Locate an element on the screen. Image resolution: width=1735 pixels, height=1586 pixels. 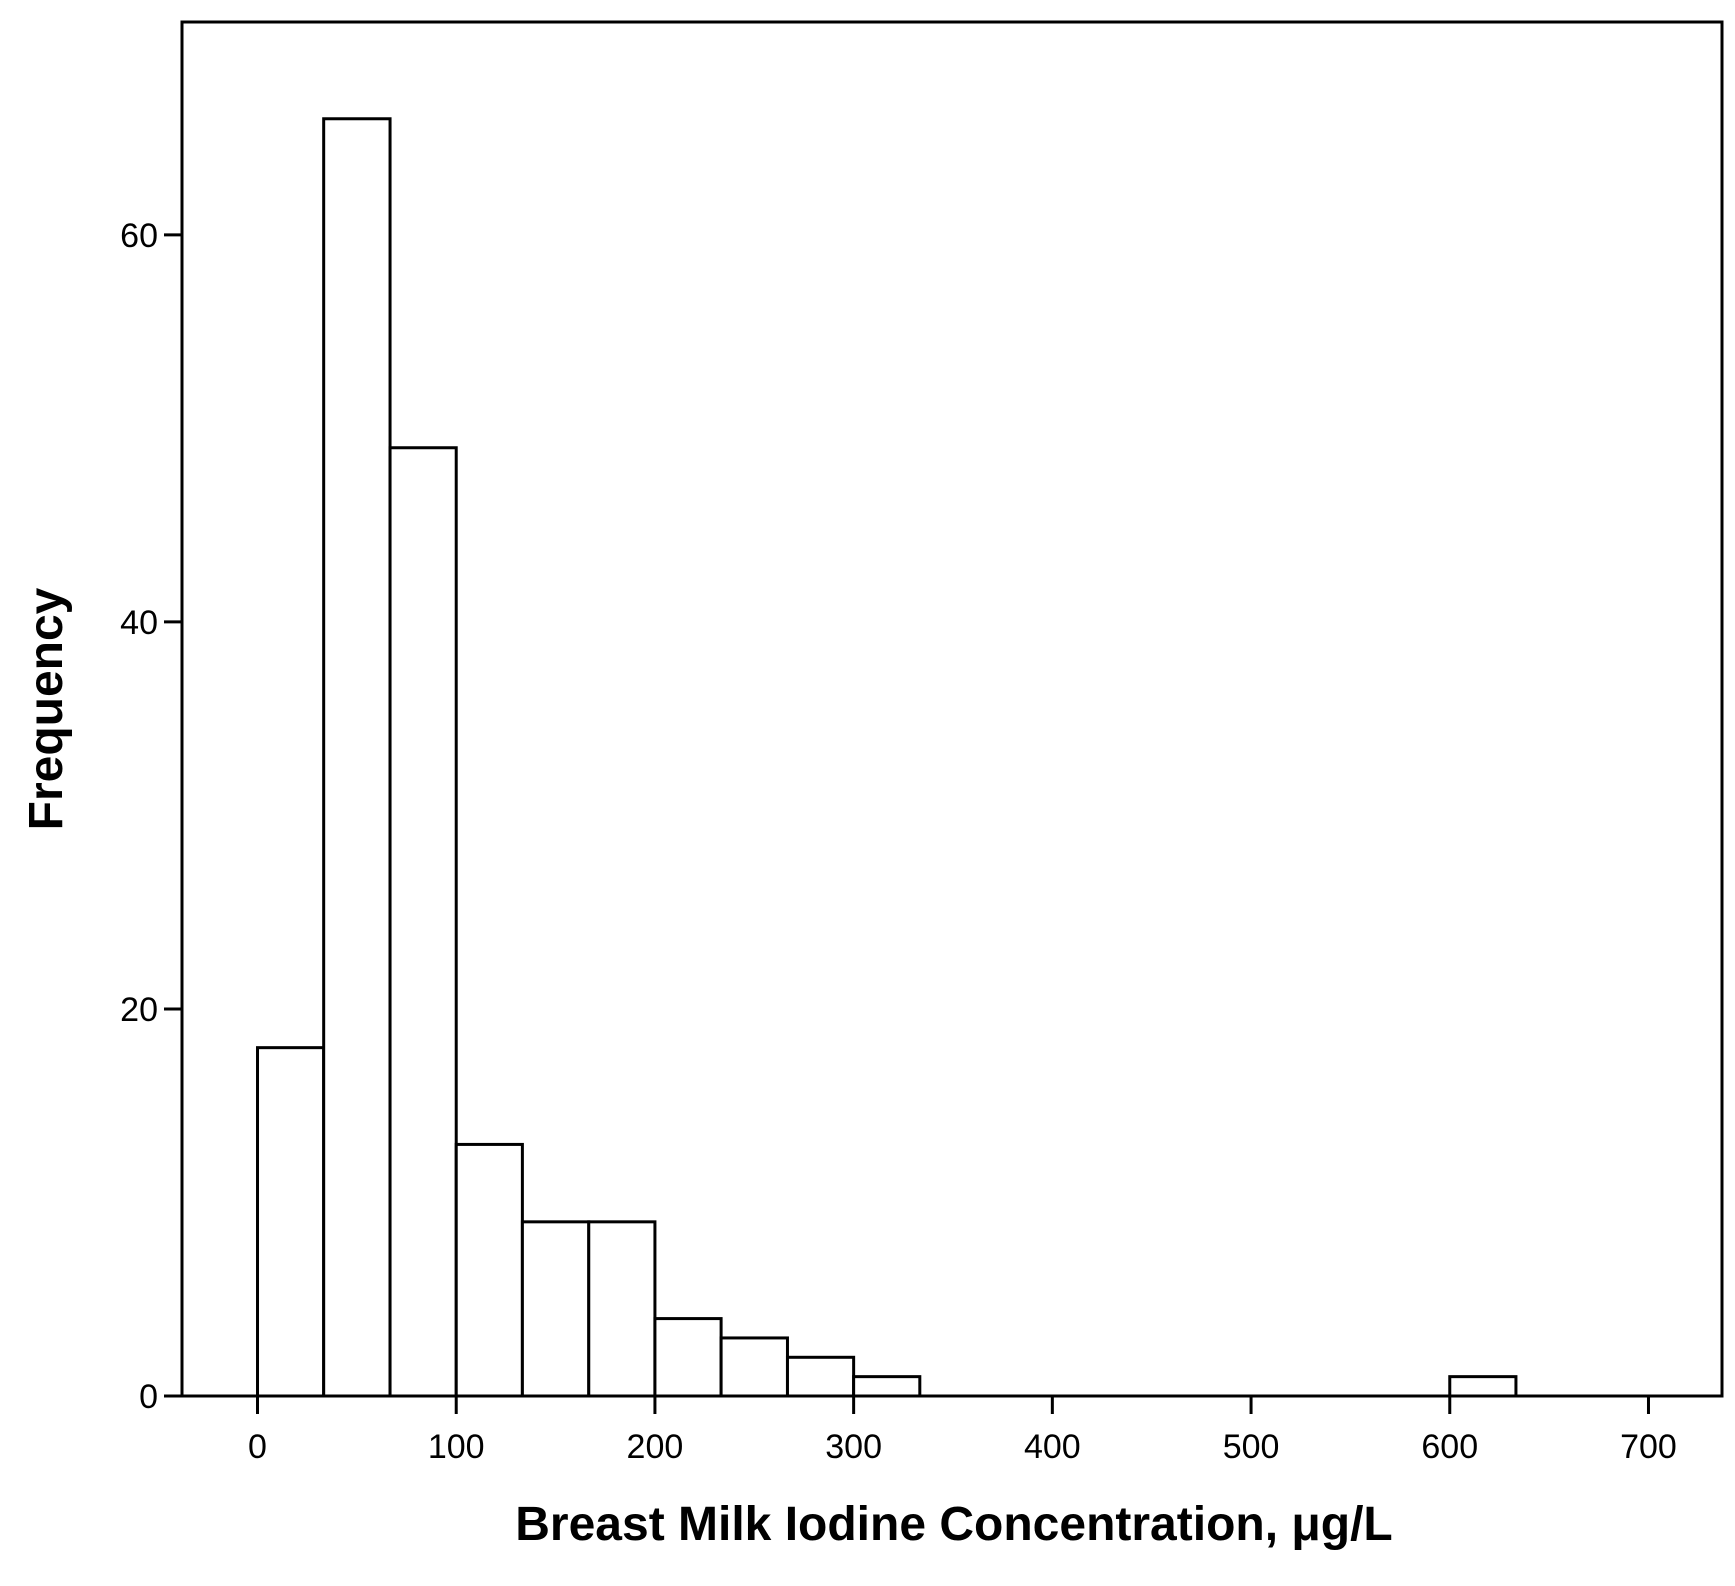
y-tick-label: 40 is located at coordinates (139, 623).